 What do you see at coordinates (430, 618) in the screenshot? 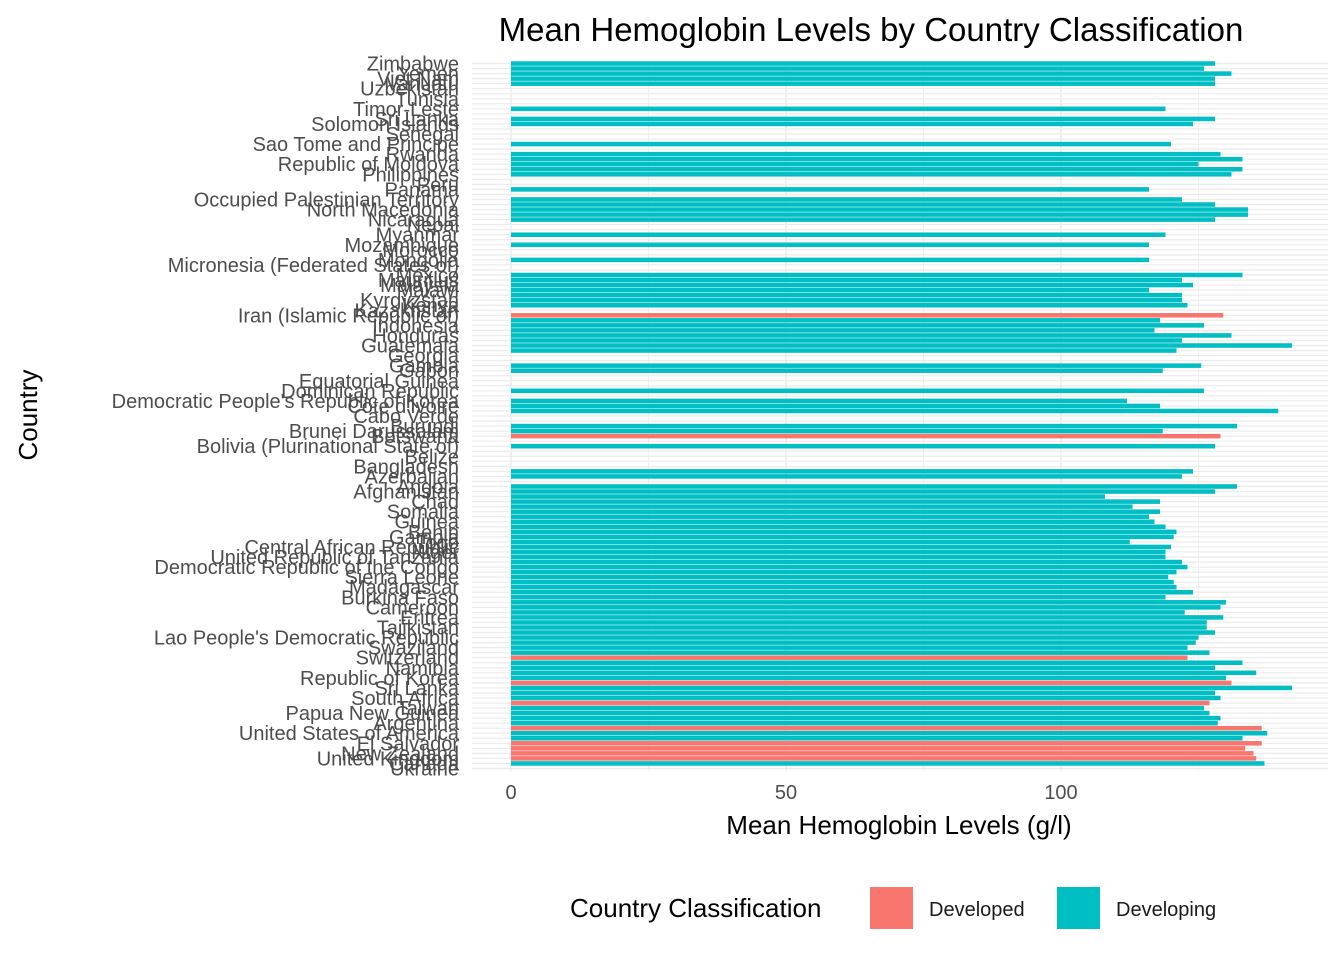
I see `y-tick-label: Eritrea` at bounding box center [430, 618].